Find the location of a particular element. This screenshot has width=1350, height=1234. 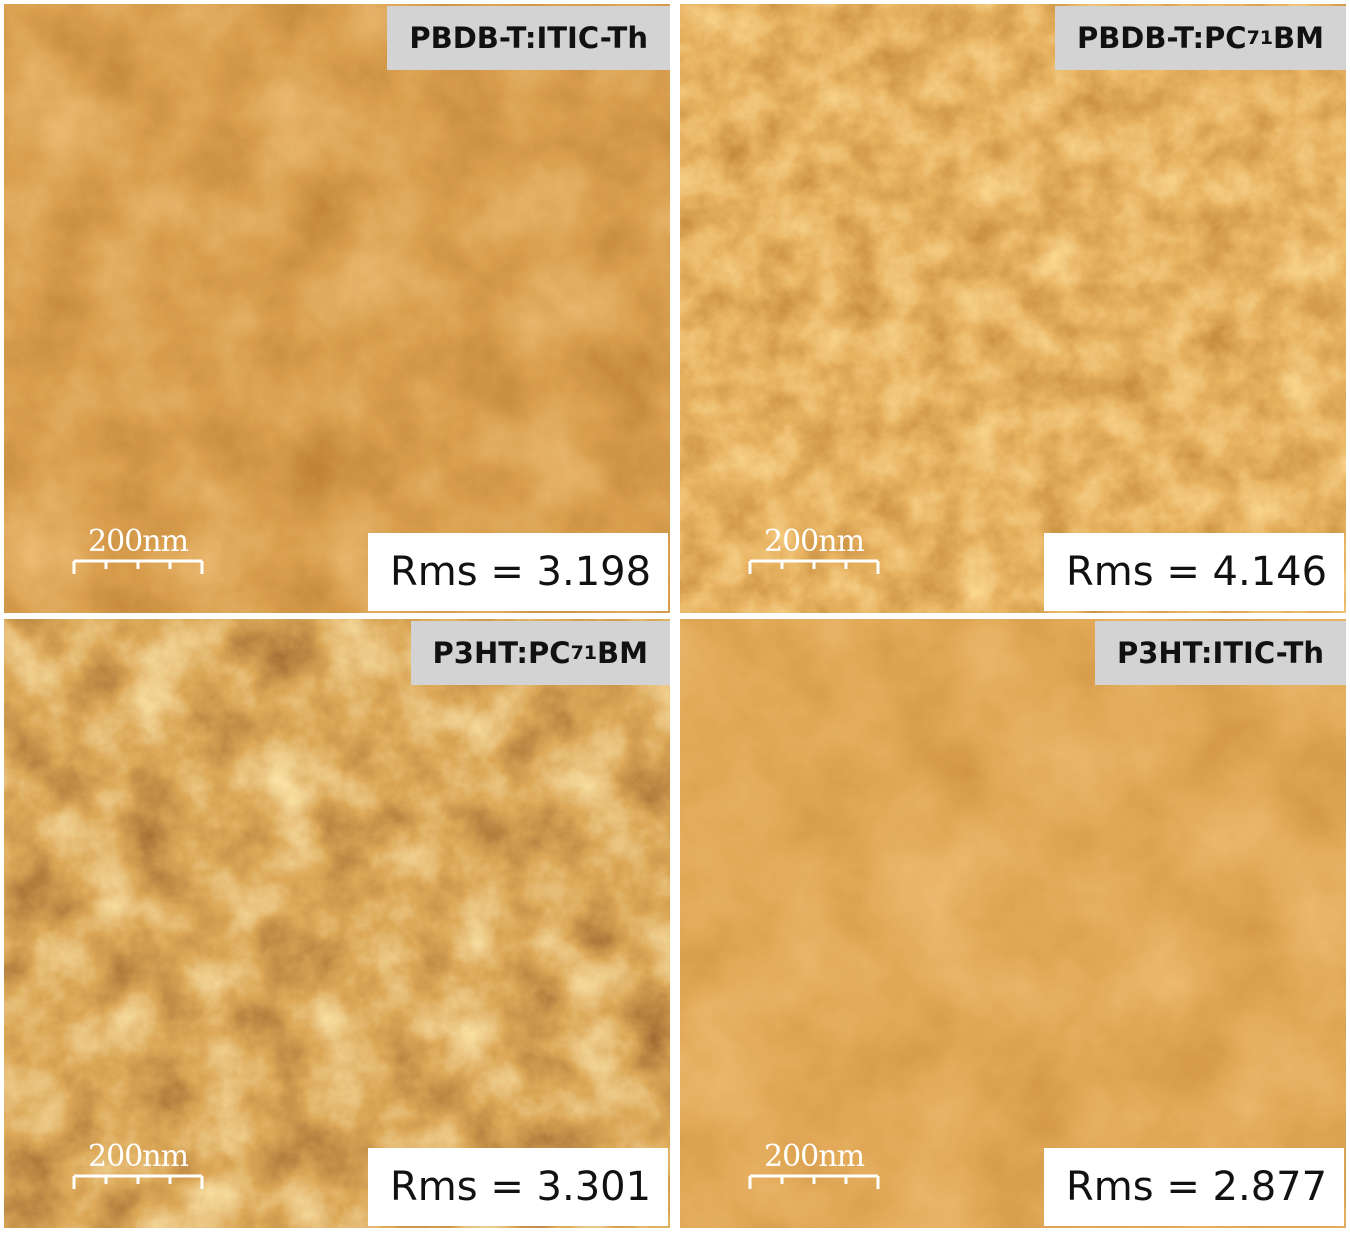

sample-label: PBDB-T:PC 71 BM is located at coordinates (1200, 38).